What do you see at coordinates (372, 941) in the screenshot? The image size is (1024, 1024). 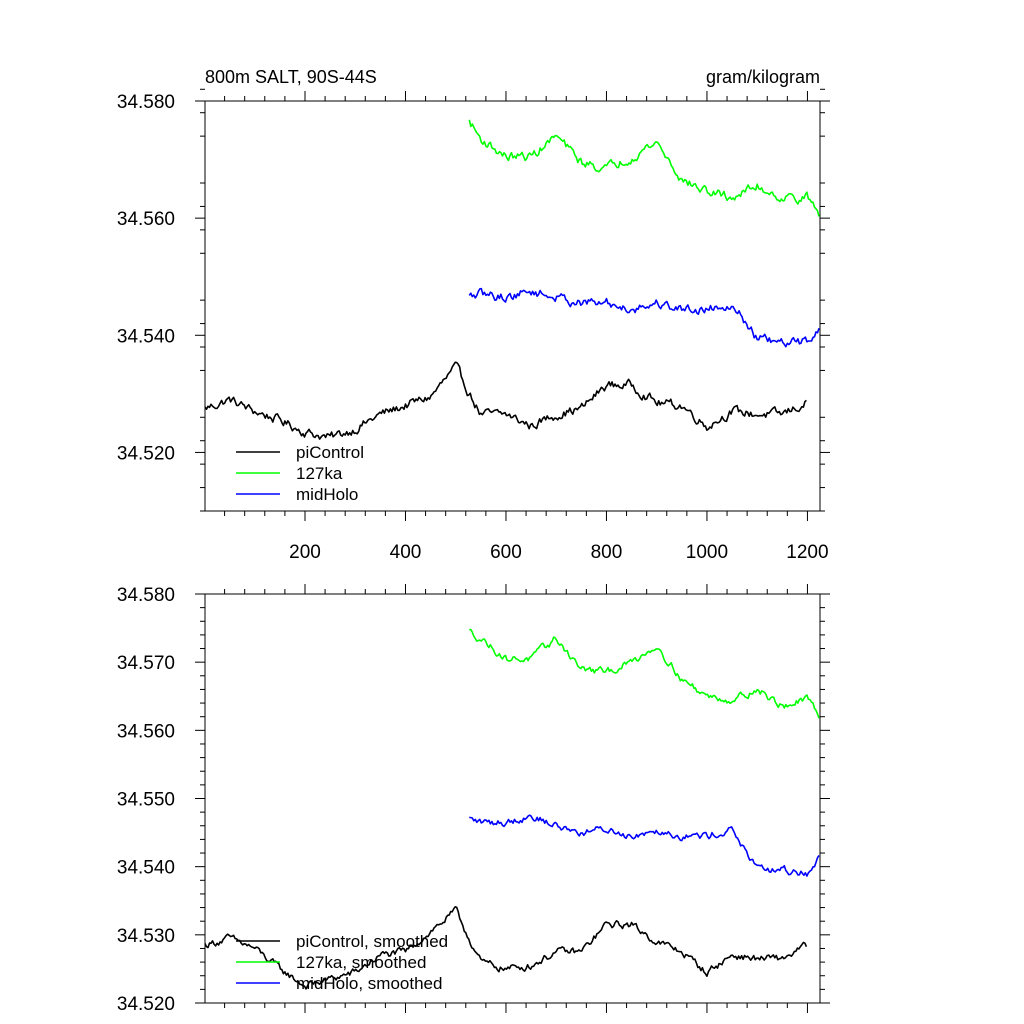 I see `legend-label: piControl, smoothed` at bounding box center [372, 941].